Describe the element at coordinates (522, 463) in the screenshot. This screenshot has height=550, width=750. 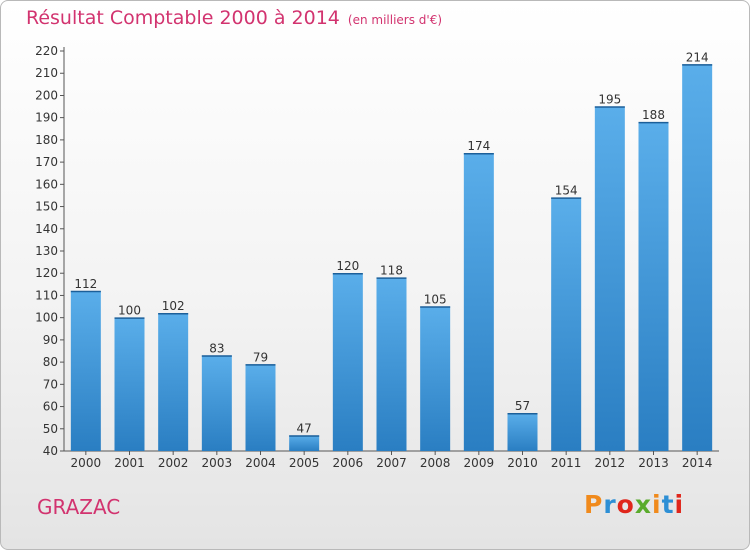
I see `x-tick-label: 2010` at that location.